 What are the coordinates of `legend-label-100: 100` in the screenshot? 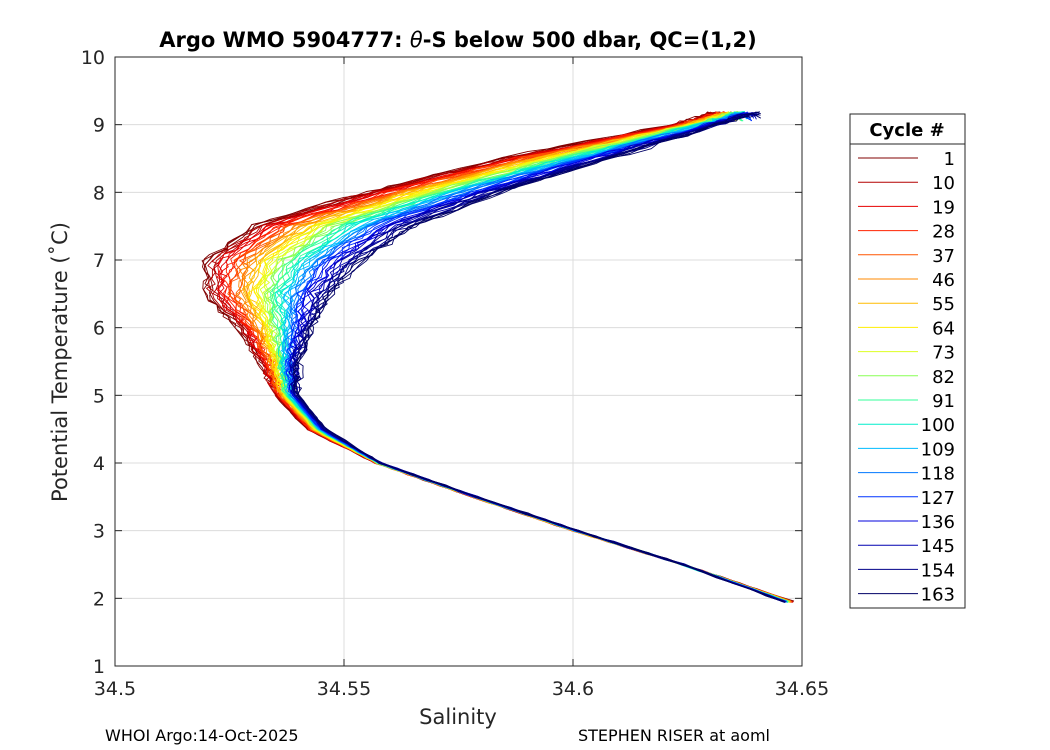 It's located at (938, 425).